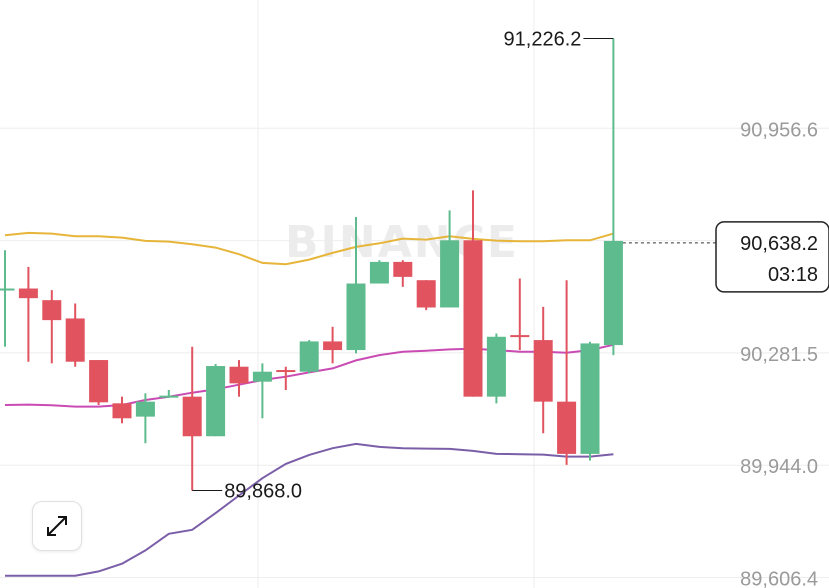  Describe the element at coordinates (779, 467) in the screenshot. I see `price-tick-label: 89,944.0` at that location.